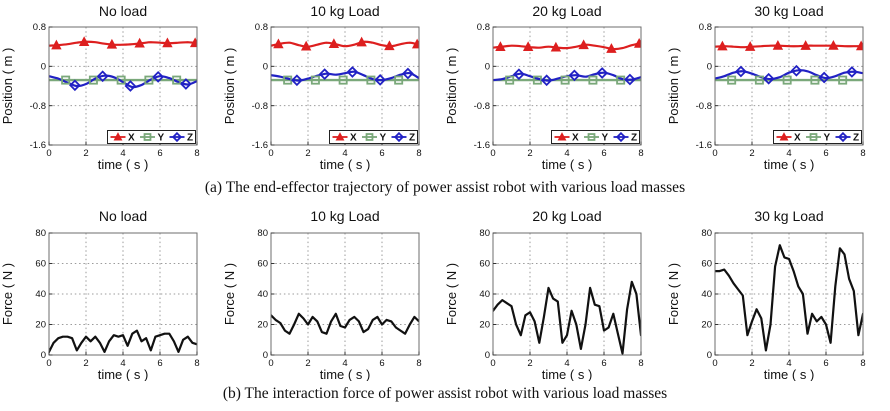 This screenshot has width=890, height=411. Describe the element at coordinates (260, 106) in the screenshot. I see `y-tick-label: -0.8` at that location.